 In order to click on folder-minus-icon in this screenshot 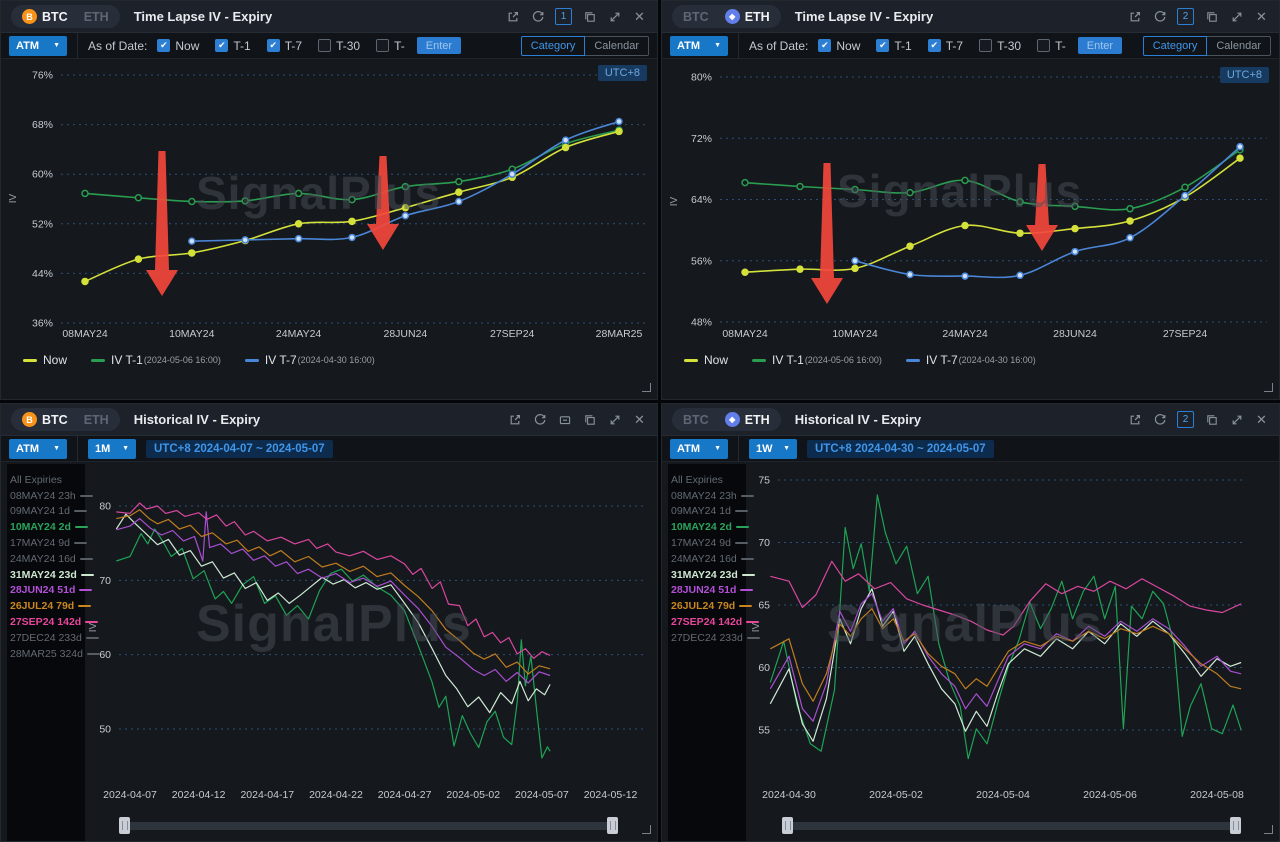, I will do `click(564, 419)`.